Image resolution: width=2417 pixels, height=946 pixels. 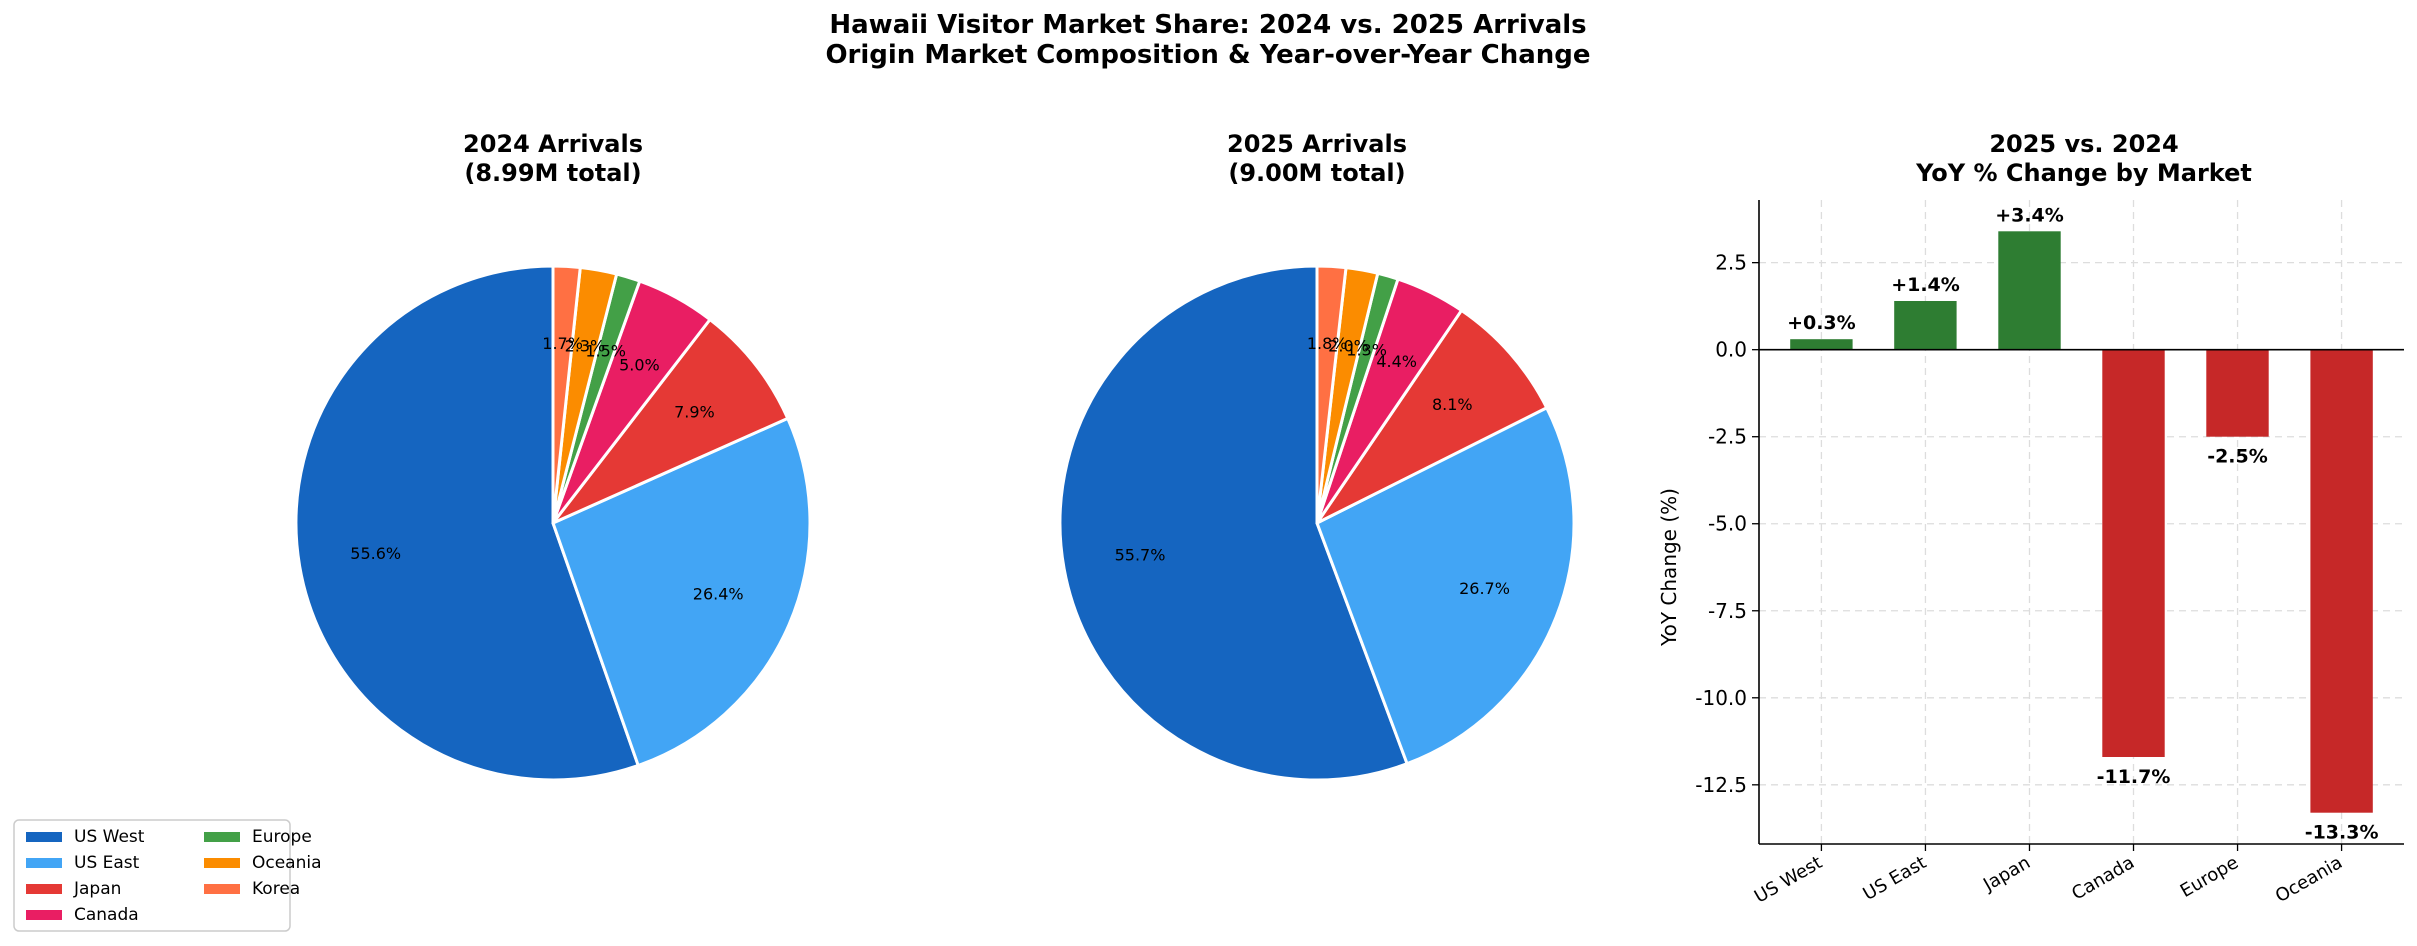 What do you see at coordinates (2133, 553) in the screenshot?
I see `bar-canada` at bounding box center [2133, 553].